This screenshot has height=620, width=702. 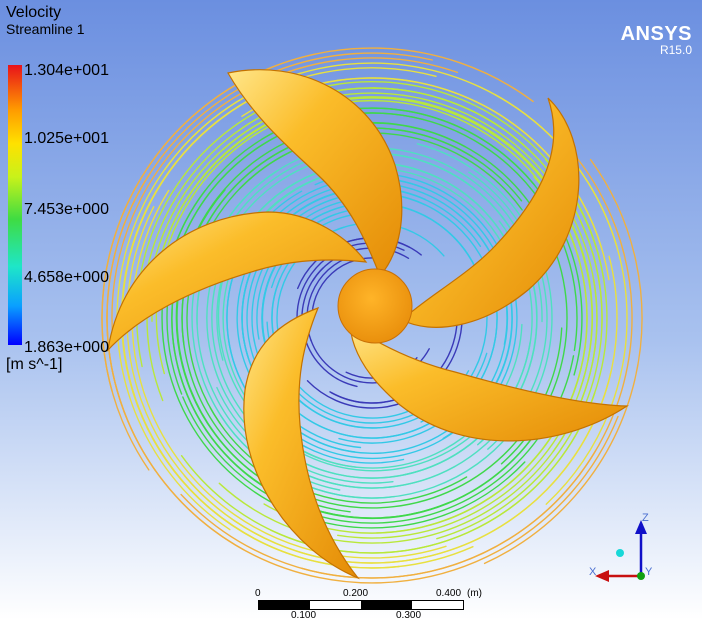 I want to click on x-axis-arrowhead, so click(x=602, y=576).